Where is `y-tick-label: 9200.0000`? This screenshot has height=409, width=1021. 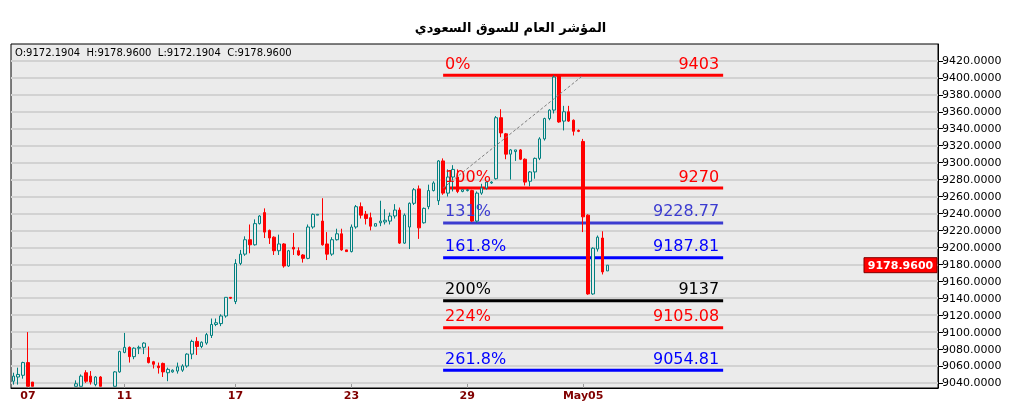
y-tick-label: 9200.0000 is located at coordinates (972, 247).